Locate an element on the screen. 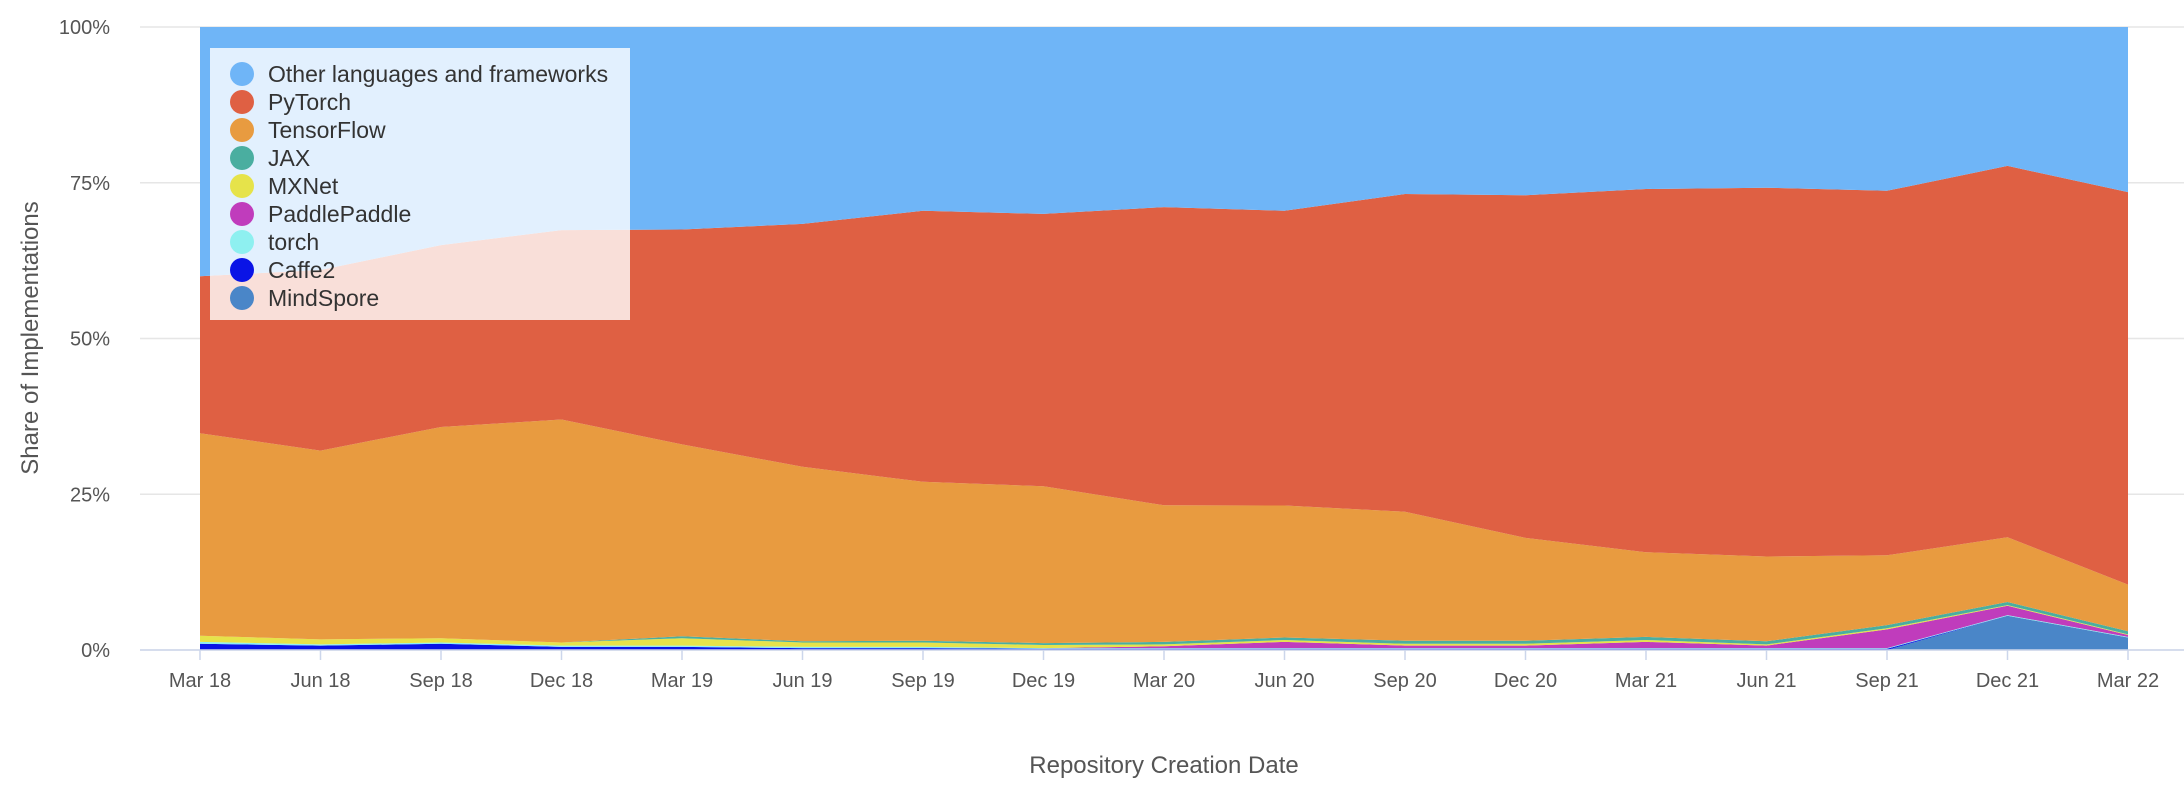 Image resolution: width=2184 pixels, height=800 pixels. y-tick-label: 75% is located at coordinates (90, 184).